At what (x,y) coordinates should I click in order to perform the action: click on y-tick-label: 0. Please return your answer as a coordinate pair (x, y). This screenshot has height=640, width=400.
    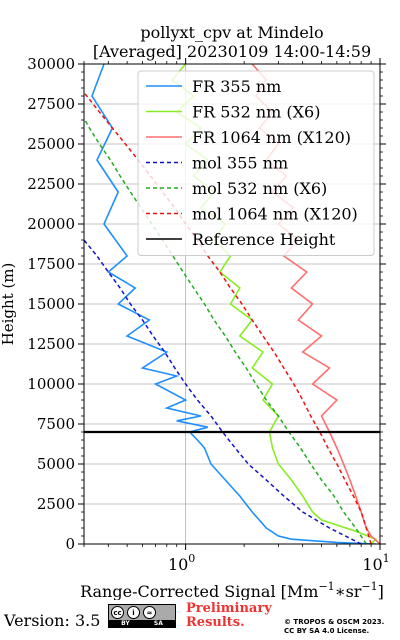
    Looking at the image, I should click on (70, 544).